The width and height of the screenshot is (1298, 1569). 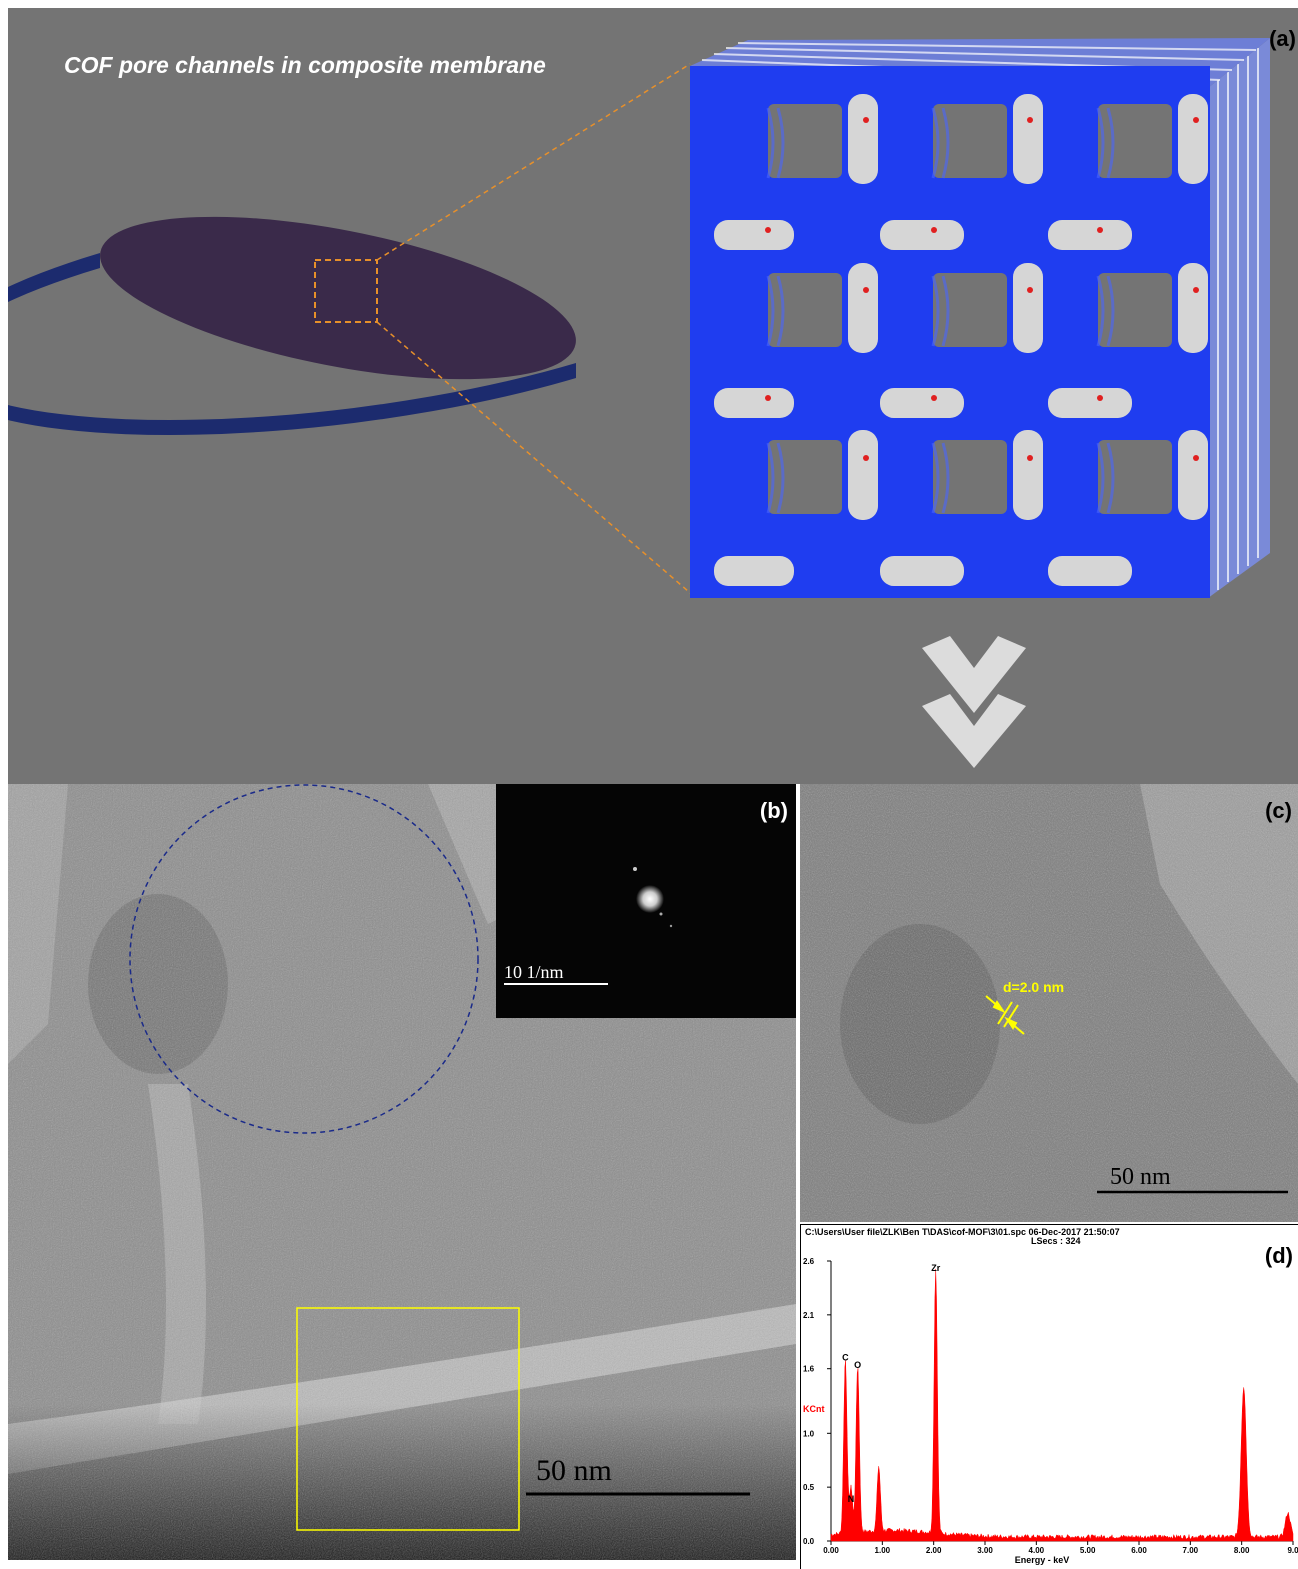 What do you see at coordinates (985, 1550) in the screenshot?
I see `eds-x-tick-label: 3.00` at bounding box center [985, 1550].